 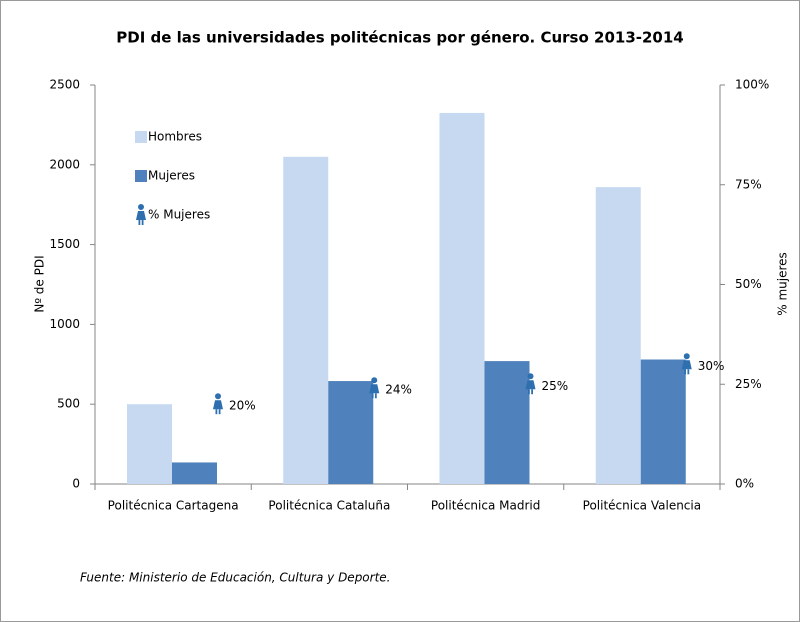 What do you see at coordinates (171, 176) in the screenshot?
I see `legend-label: Mujeres` at bounding box center [171, 176].